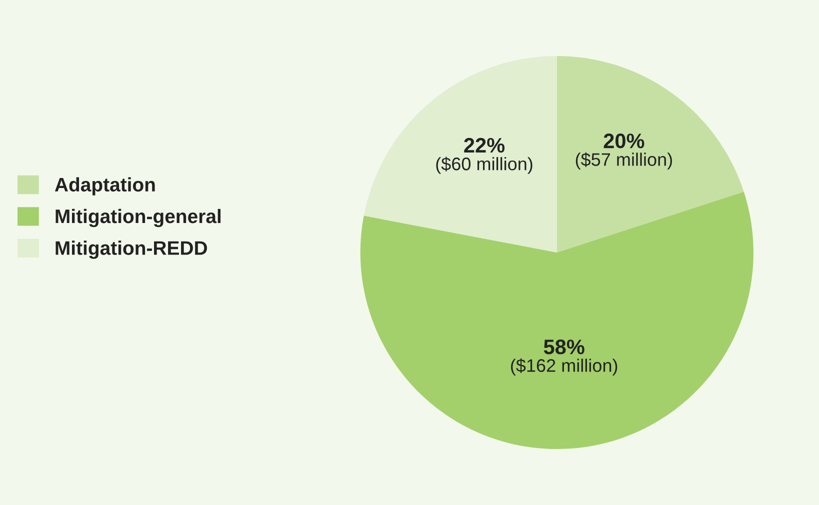  I want to click on legend-label: Mitigation-REDD, so click(131, 249).